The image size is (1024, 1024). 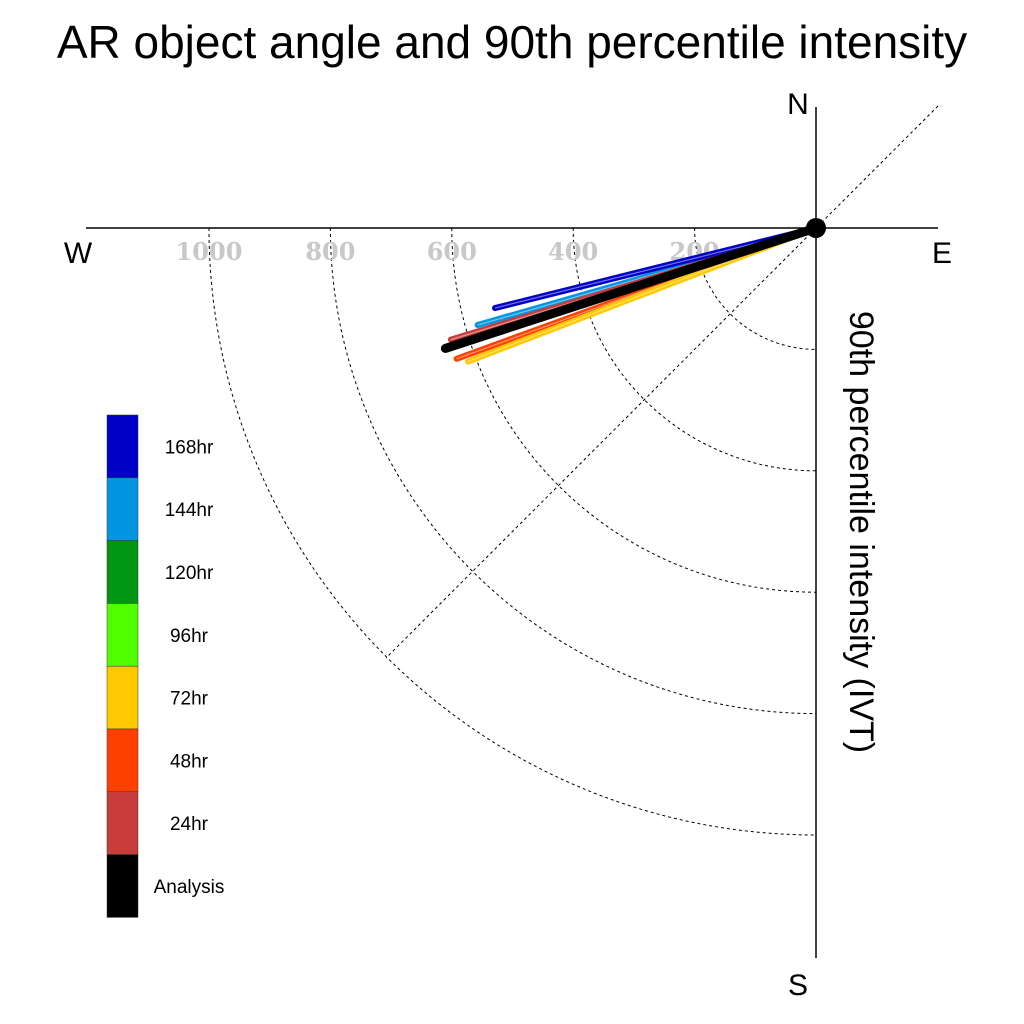 I want to click on compass-south-label: S, so click(x=798, y=985).